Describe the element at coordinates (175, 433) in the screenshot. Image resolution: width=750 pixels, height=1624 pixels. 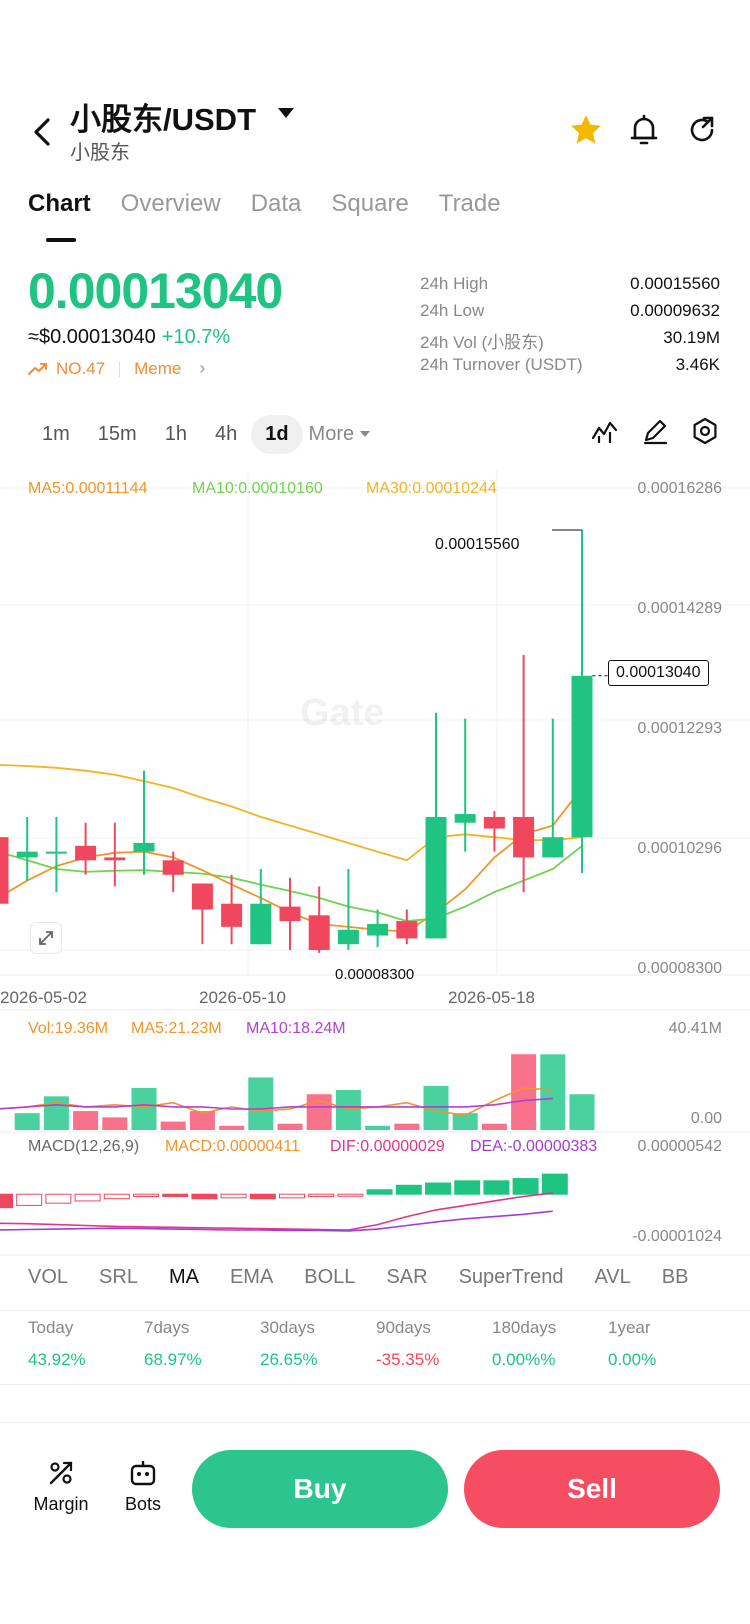
I see `timeframe-1h: 1h` at that location.